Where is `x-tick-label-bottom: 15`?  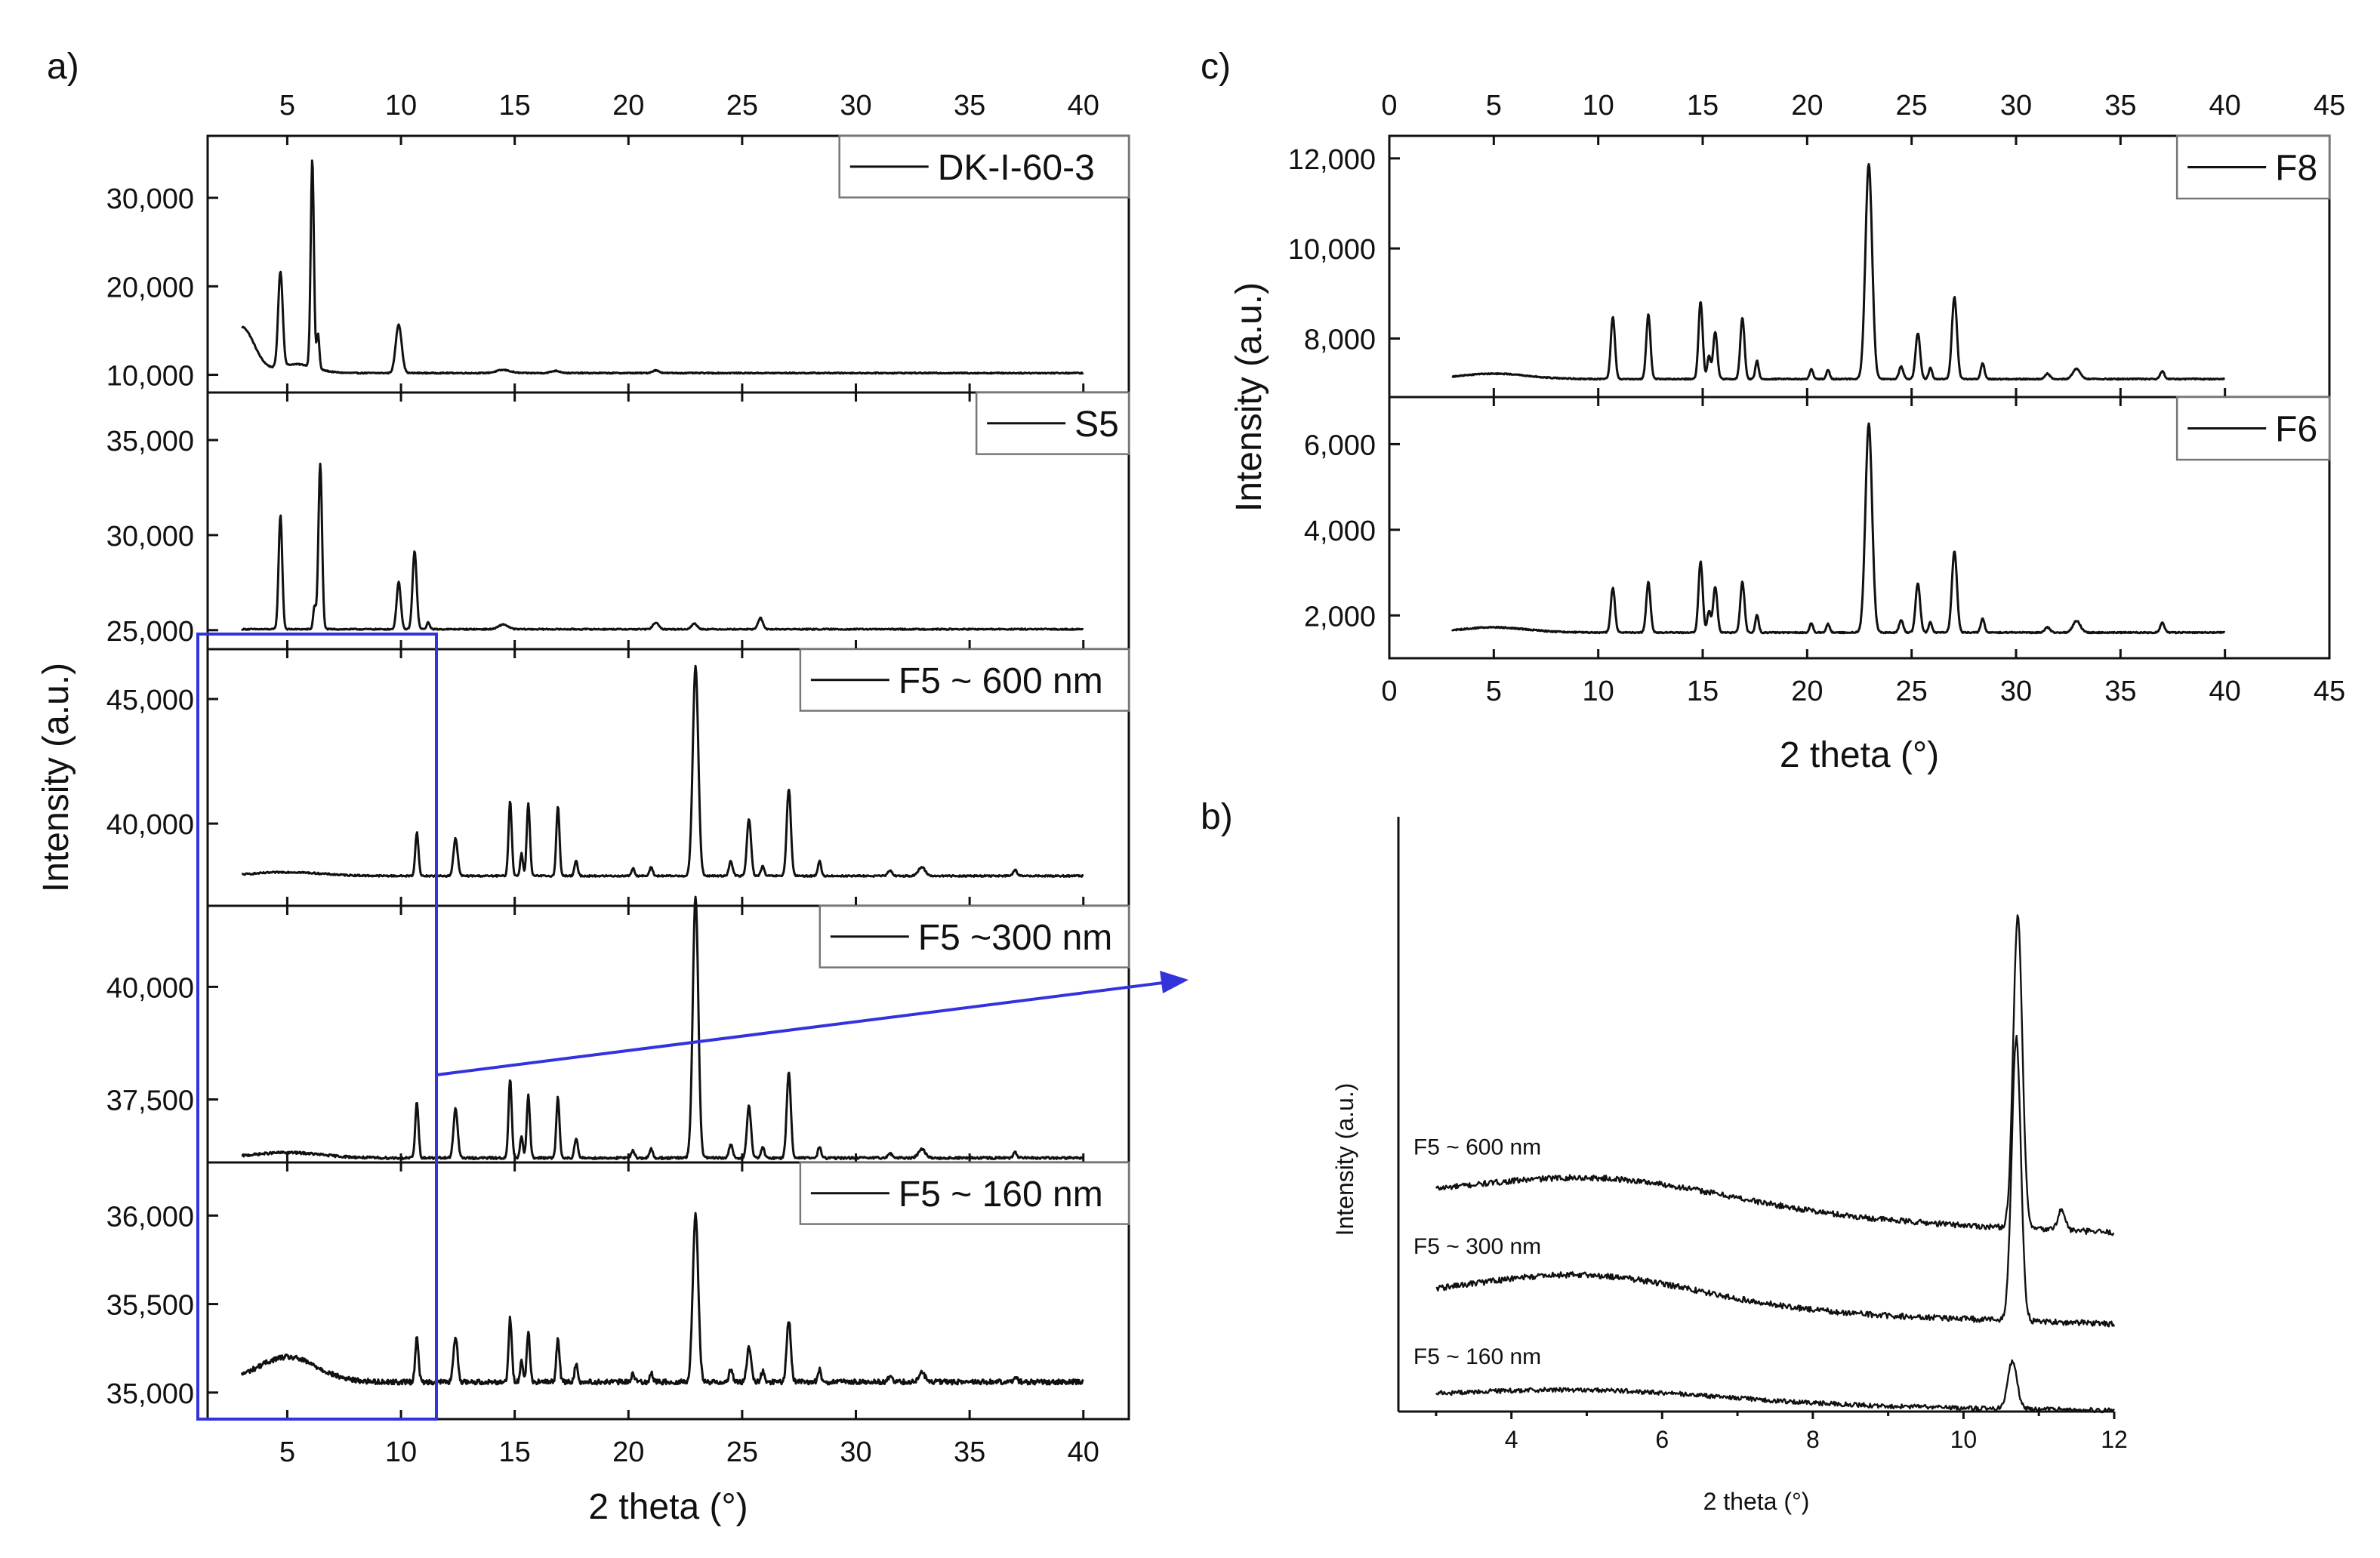
x-tick-label-bottom: 15 is located at coordinates (515, 1452).